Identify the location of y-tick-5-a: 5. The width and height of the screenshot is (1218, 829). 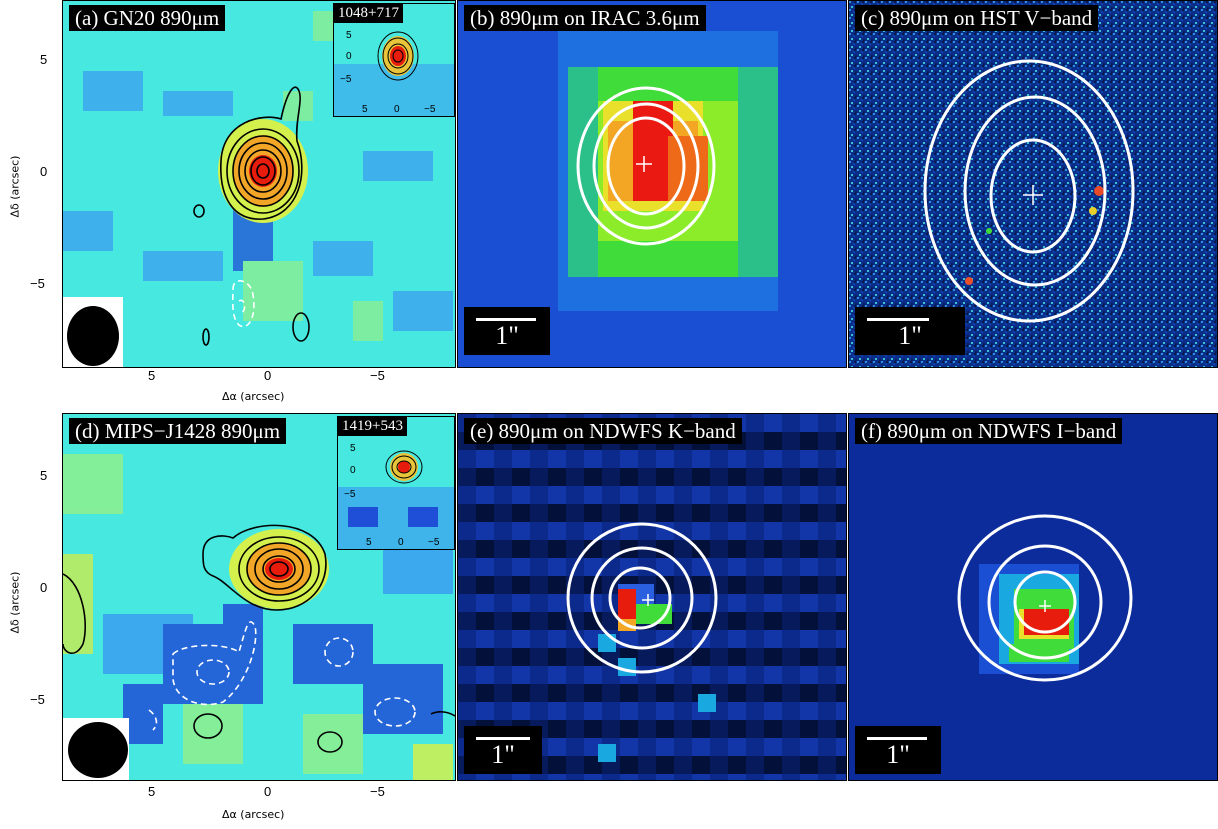
(44, 59).